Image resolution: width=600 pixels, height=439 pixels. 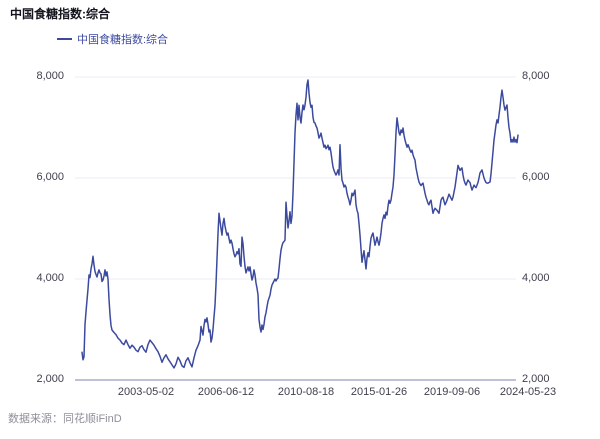 I want to click on y-axis-label-right: 6,000, so click(x=536, y=177).